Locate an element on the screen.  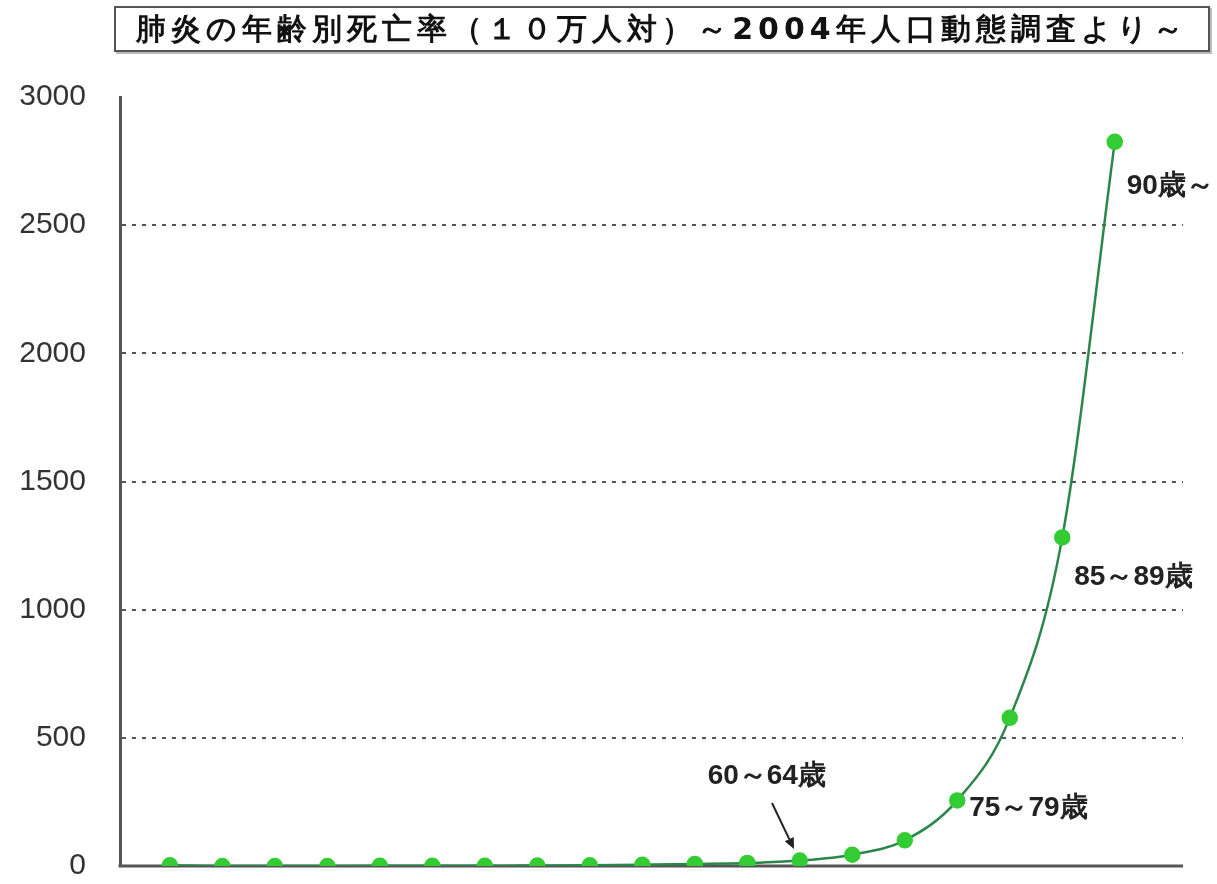
chart-title: 肺炎の年齢別死亡率（１０万人対）～2004年人口動態調査より～ is located at coordinates (662, 29).